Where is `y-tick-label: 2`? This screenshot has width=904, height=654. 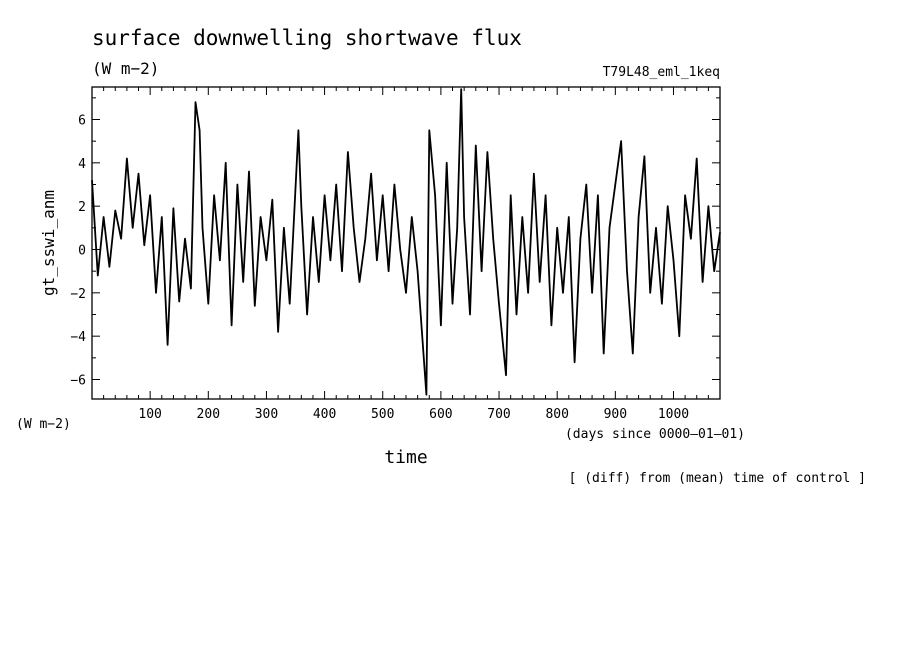 y-tick-label: 2 is located at coordinates (82, 207).